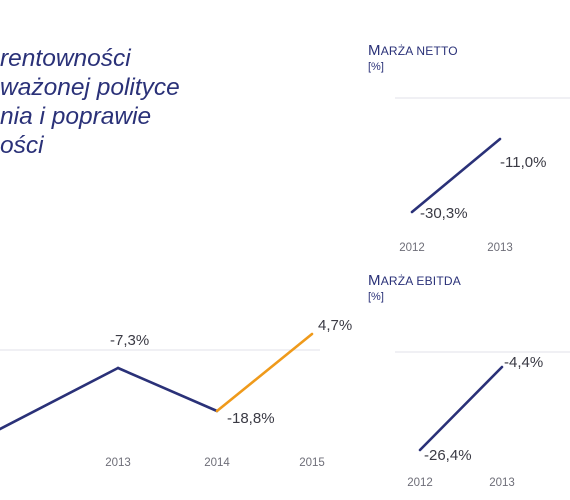  What do you see at coordinates (76, 116) in the screenshot?
I see `headline-line-3: nia i poprawie` at bounding box center [76, 116].